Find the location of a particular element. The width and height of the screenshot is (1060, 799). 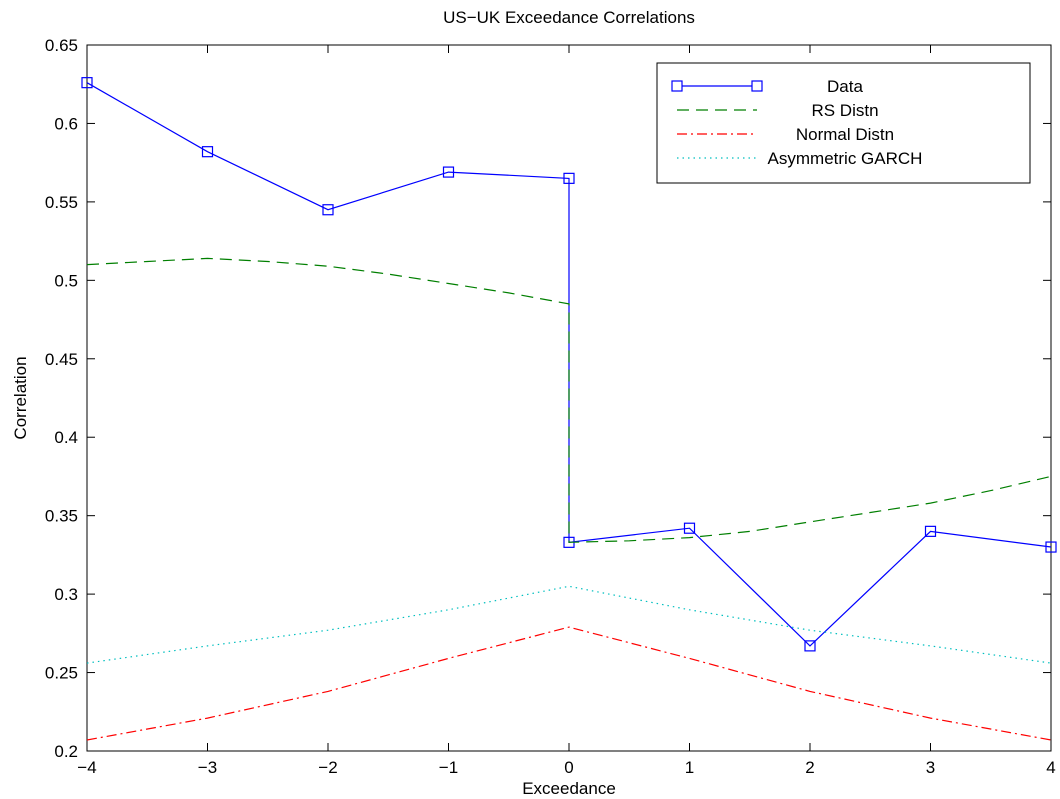

legend-label-data: Data is located at coordinates (845, 86).